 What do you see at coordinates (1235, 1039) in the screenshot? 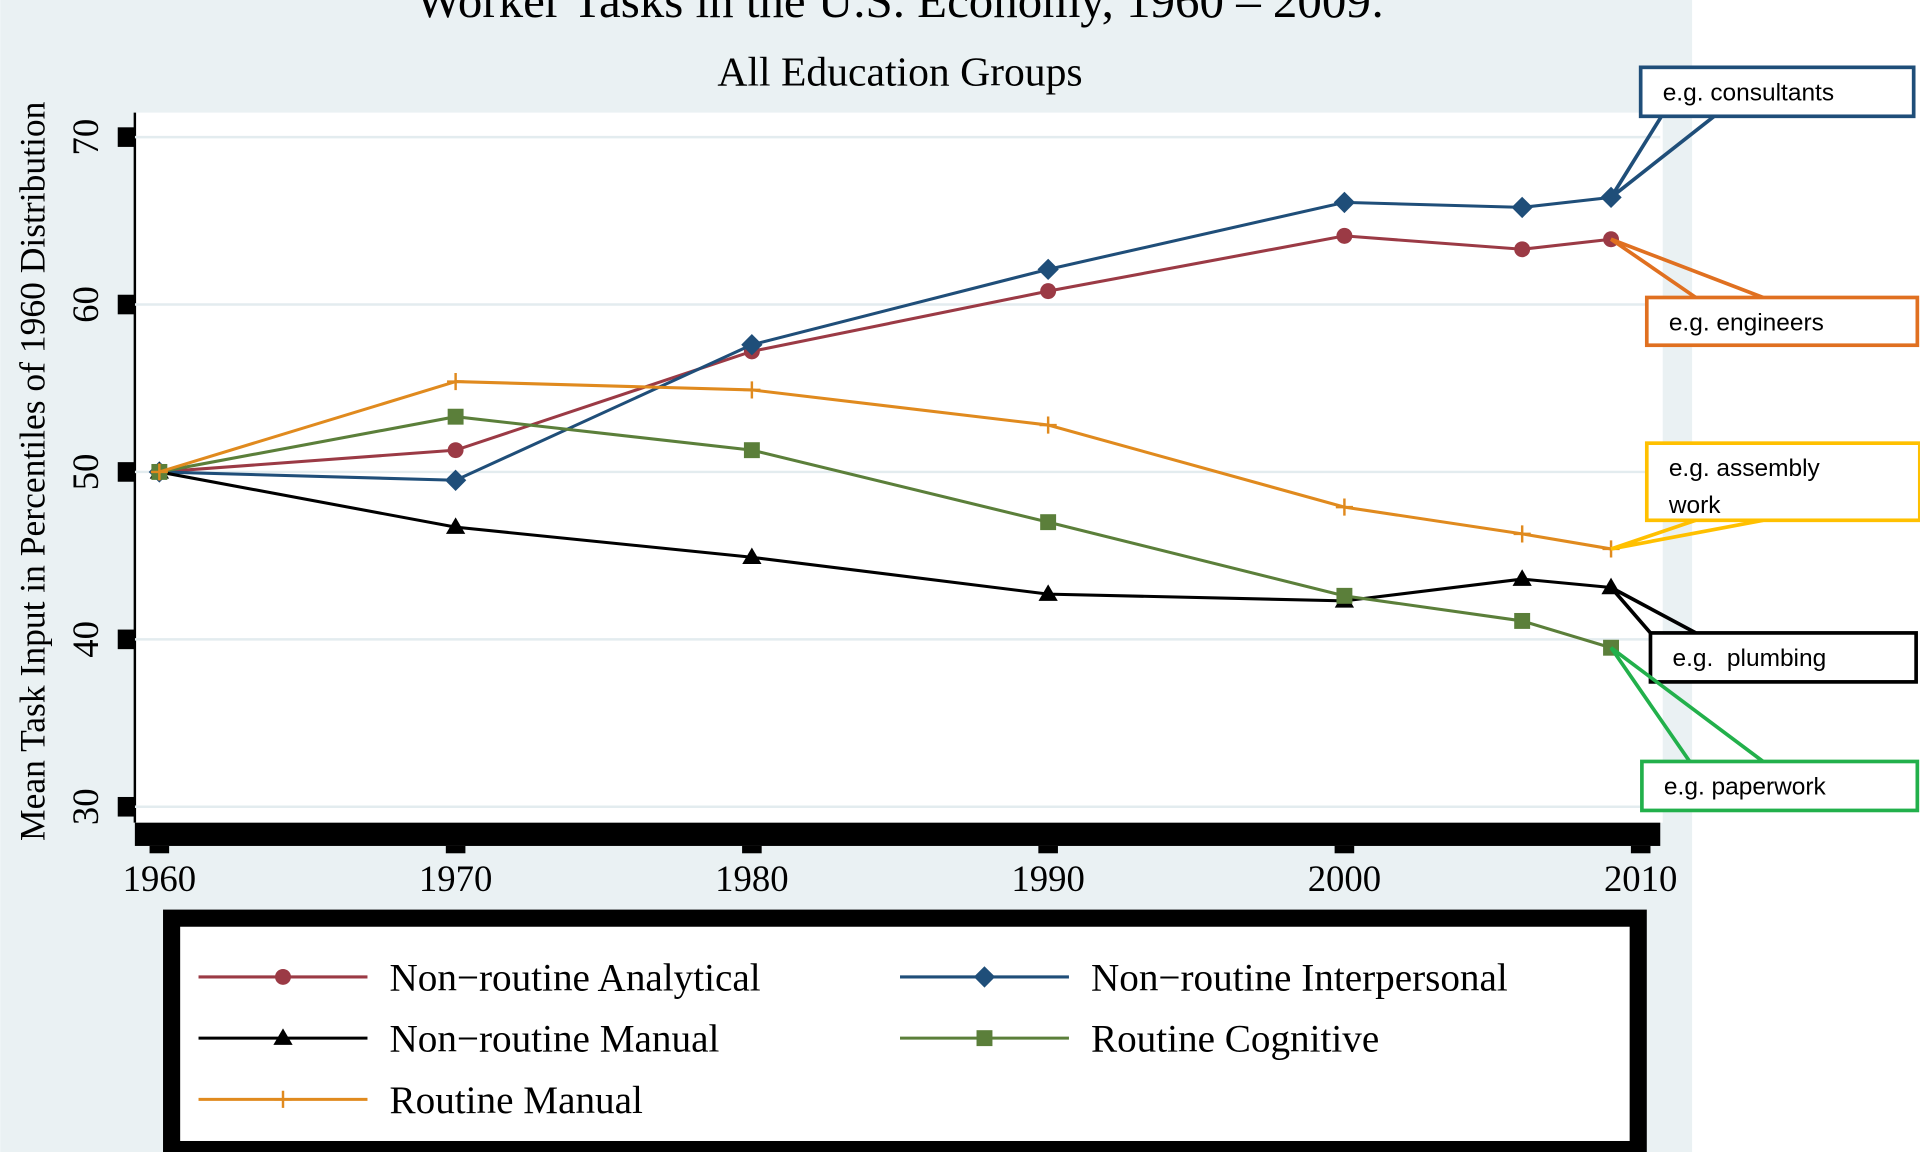
I see `legend-label: Routine Cognitive` at bounding box center [1235, 1039].